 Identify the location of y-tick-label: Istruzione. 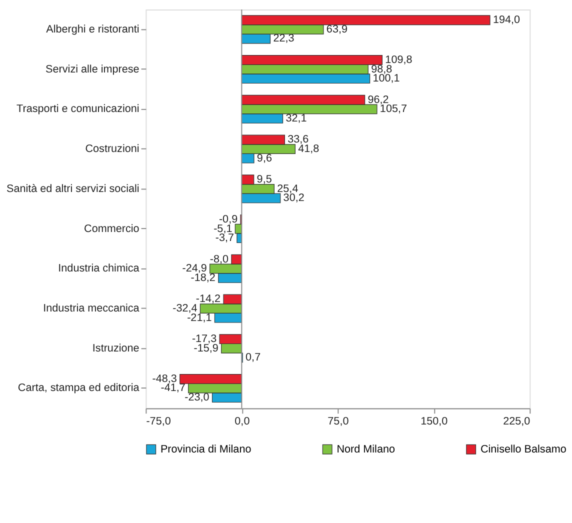
(116, 348).